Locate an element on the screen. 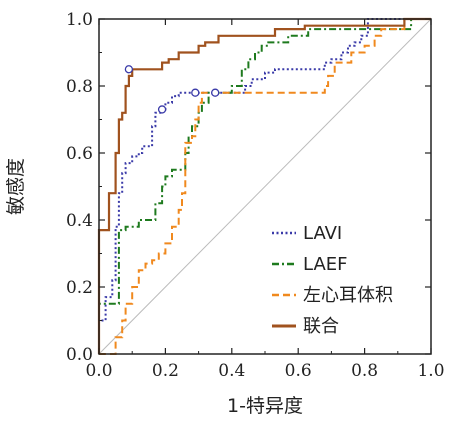 The width and height of the screenshot is (453, 425). y-tick-label: 0.8 is located at coordinates (79, 87).